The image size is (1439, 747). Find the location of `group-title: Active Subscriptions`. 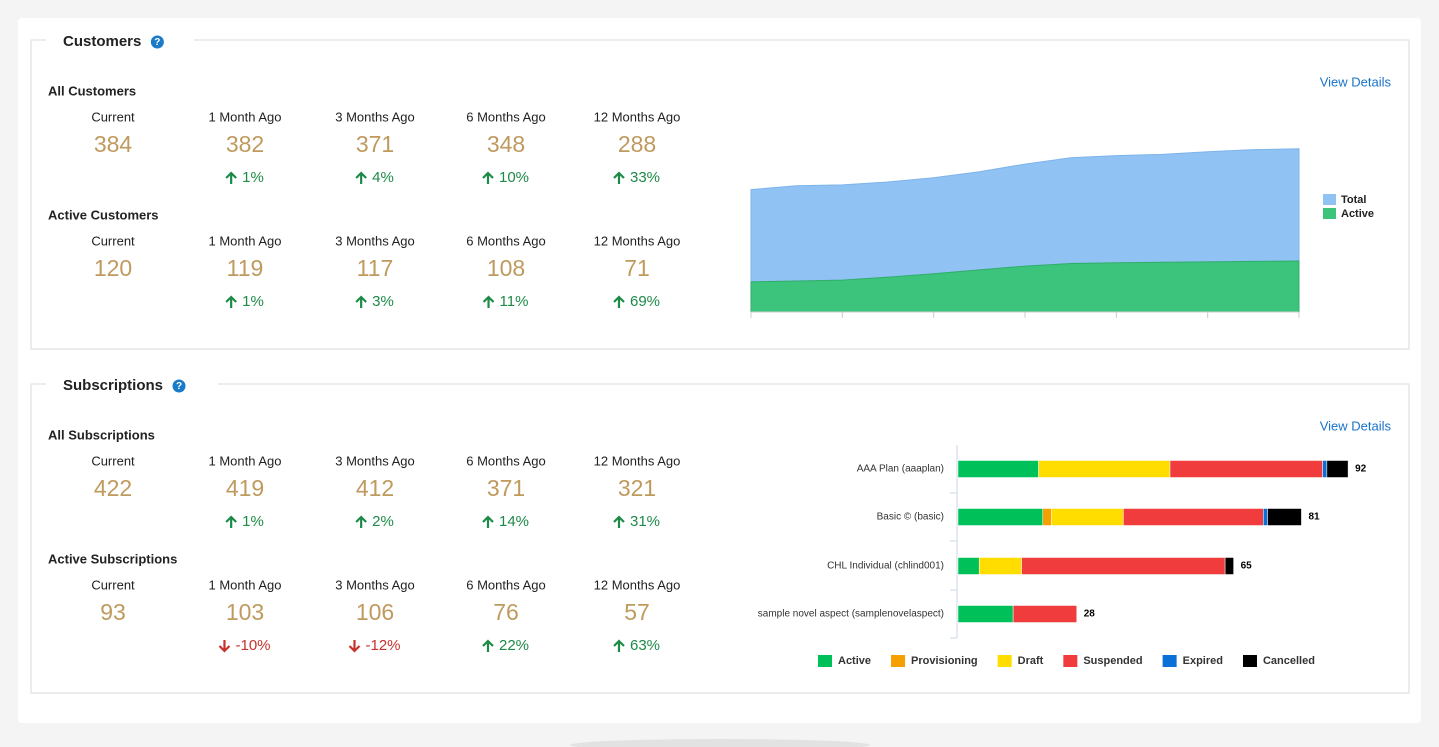

group-title: Active Subscriptions is located at coordinates (112, 558).